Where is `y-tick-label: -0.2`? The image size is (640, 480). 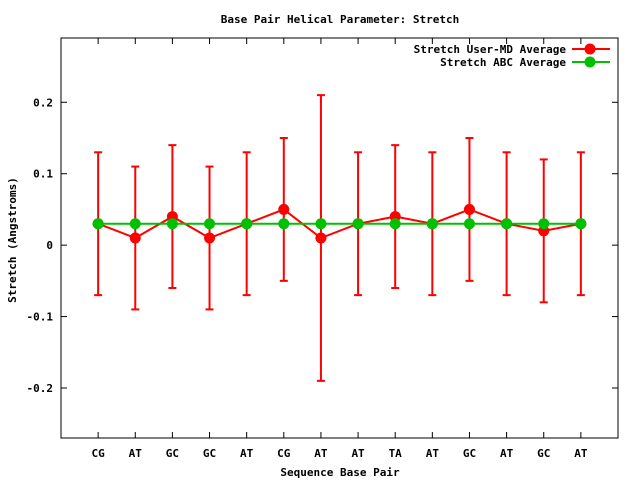
y-tick-label: -0.2 is located at coordinates (40, 388).